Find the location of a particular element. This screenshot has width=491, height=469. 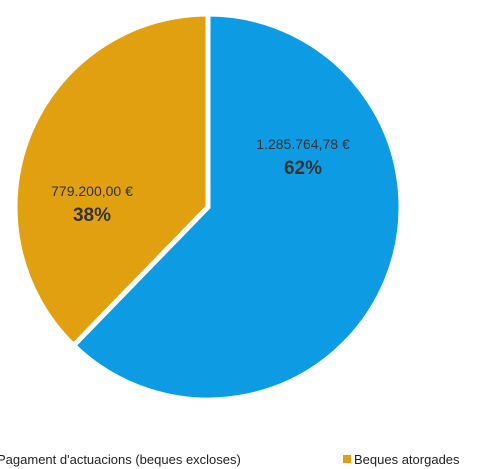

legend-swatch-beques is located at coordinates (347, 459).